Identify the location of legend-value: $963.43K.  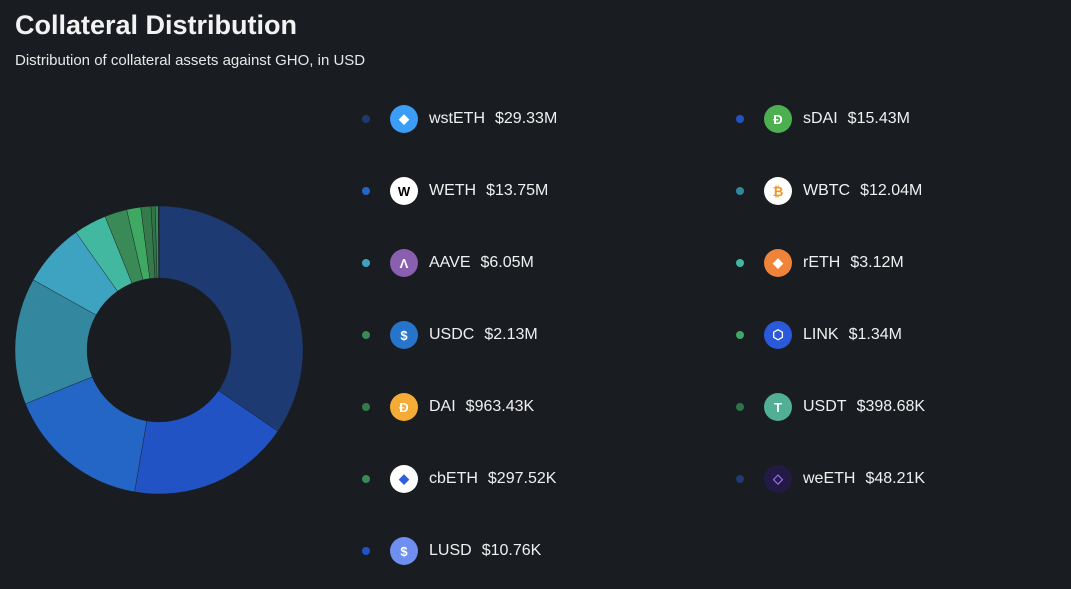
(500, 406).